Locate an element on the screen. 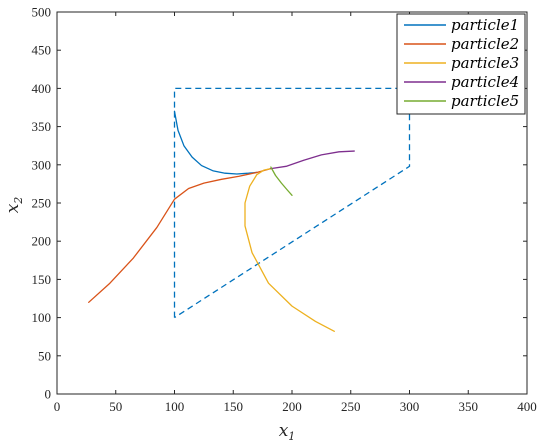 This screenshot has width=550, height=443. y-tick-label: 200 is located at coordinates (42, 241).